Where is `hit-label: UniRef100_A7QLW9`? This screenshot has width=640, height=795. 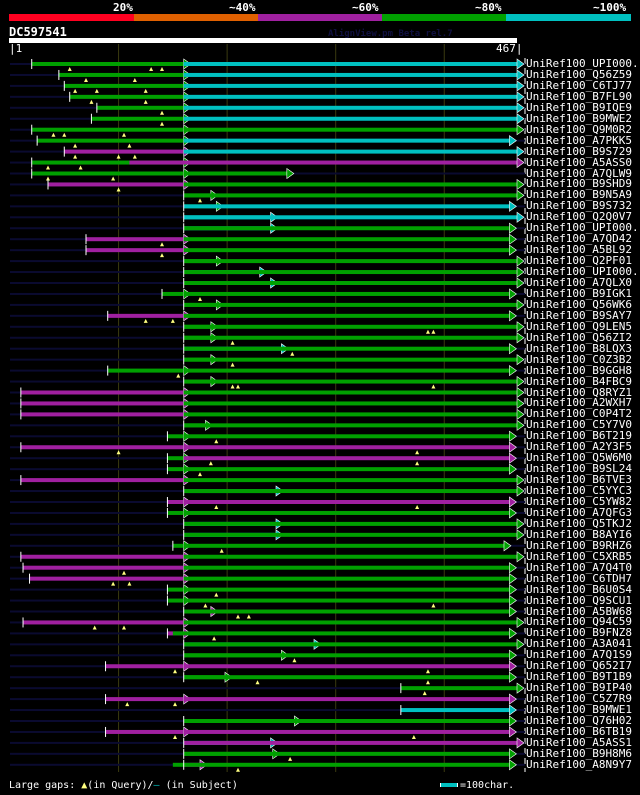 hit-label: UniRef100_A7QLW9 is located at coordinates (579, 173).